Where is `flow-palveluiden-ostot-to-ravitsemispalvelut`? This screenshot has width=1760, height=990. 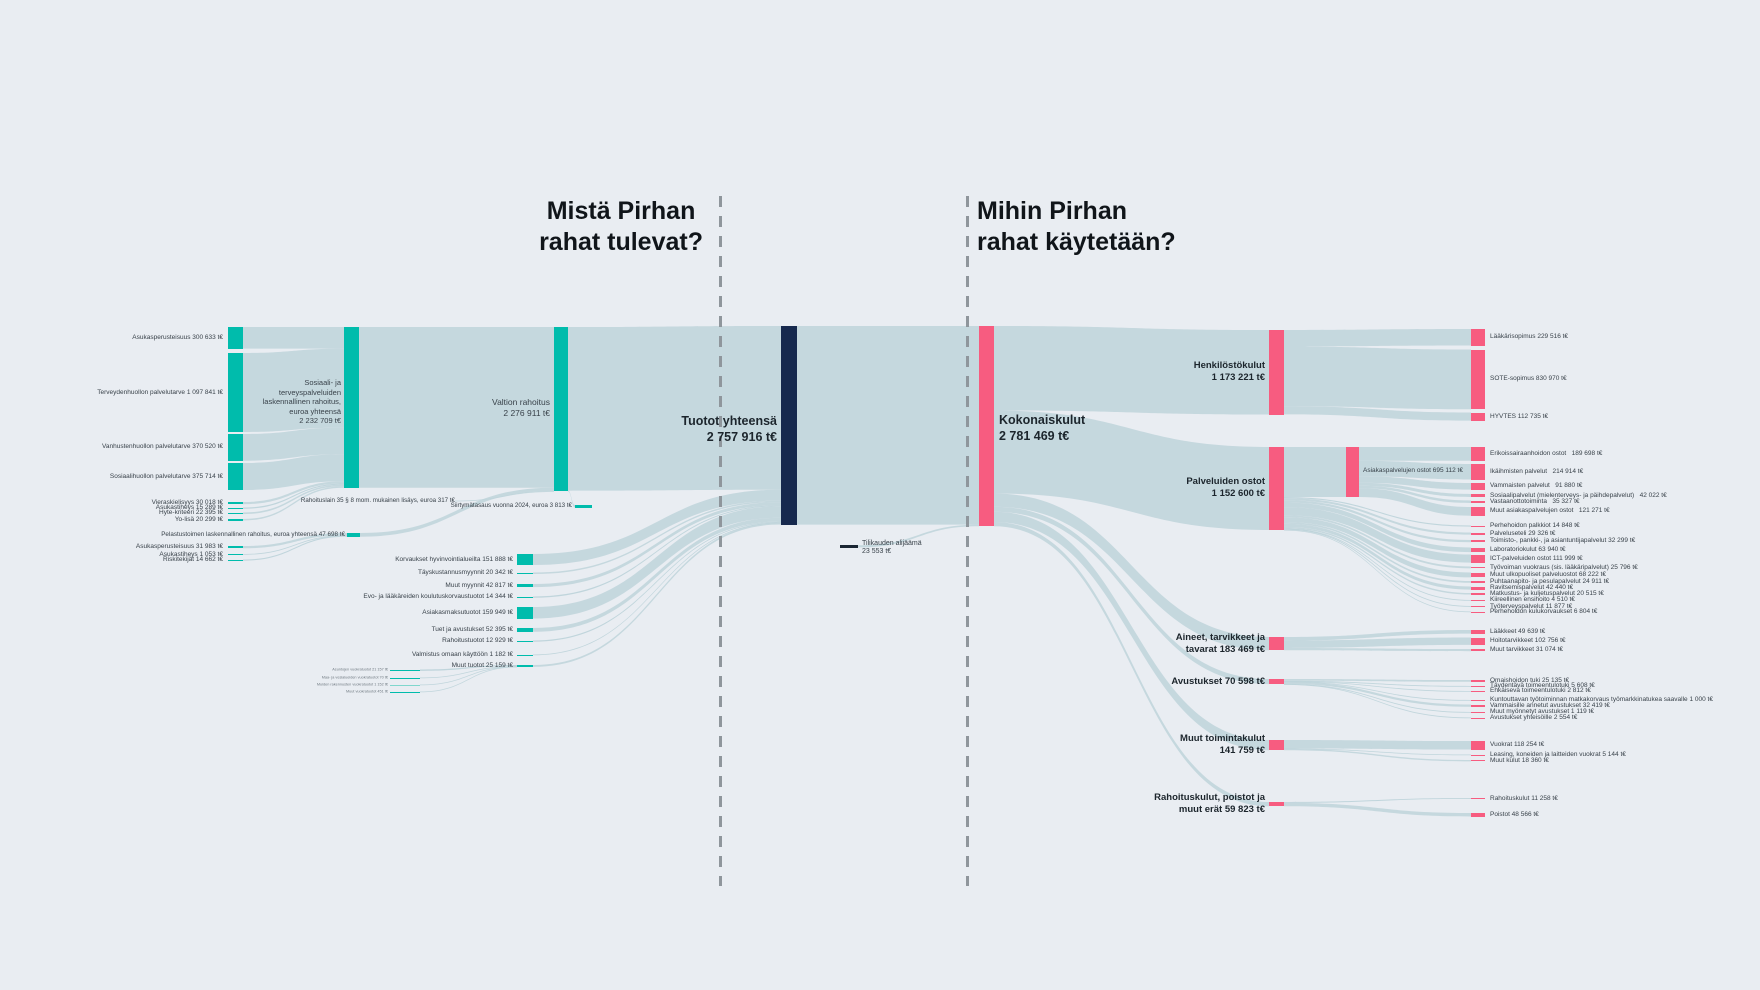
flow-palveluiden-ostot-to-ravitsemispalvelut is located at coordinates (1377, 556).